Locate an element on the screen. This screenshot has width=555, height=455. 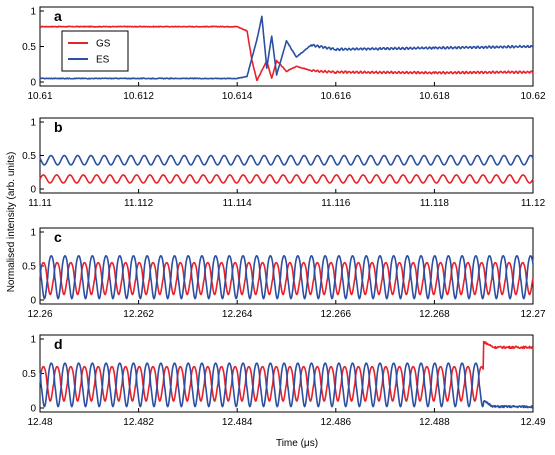
panel-c-xtick-label: 12.262 is located at coordinates (138, 314).